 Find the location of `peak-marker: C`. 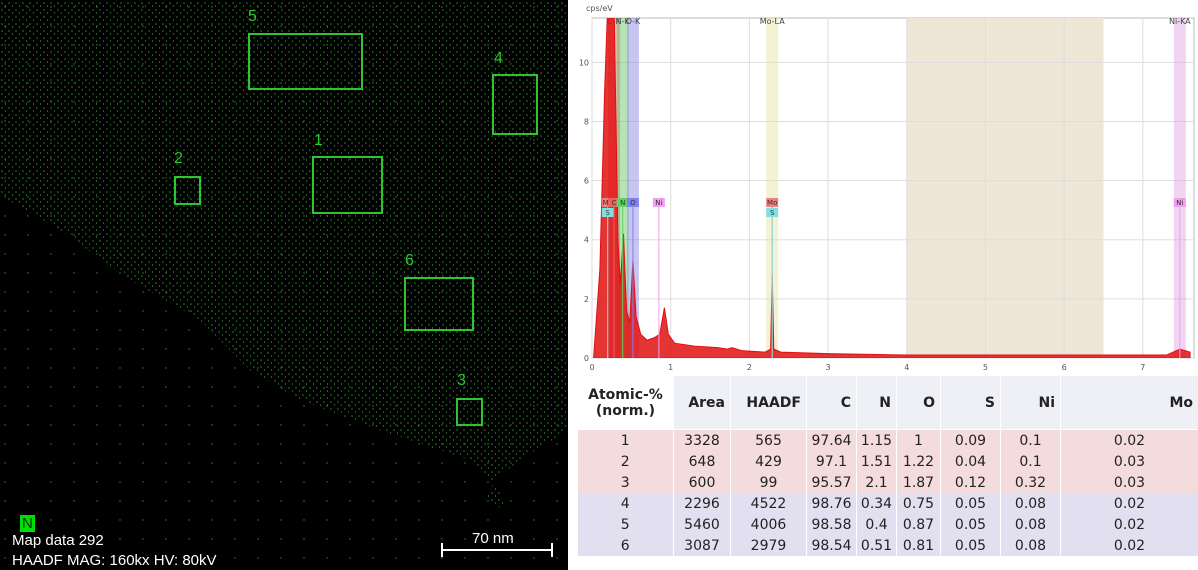

peak-marker: C is located at coordinates (614, 278).